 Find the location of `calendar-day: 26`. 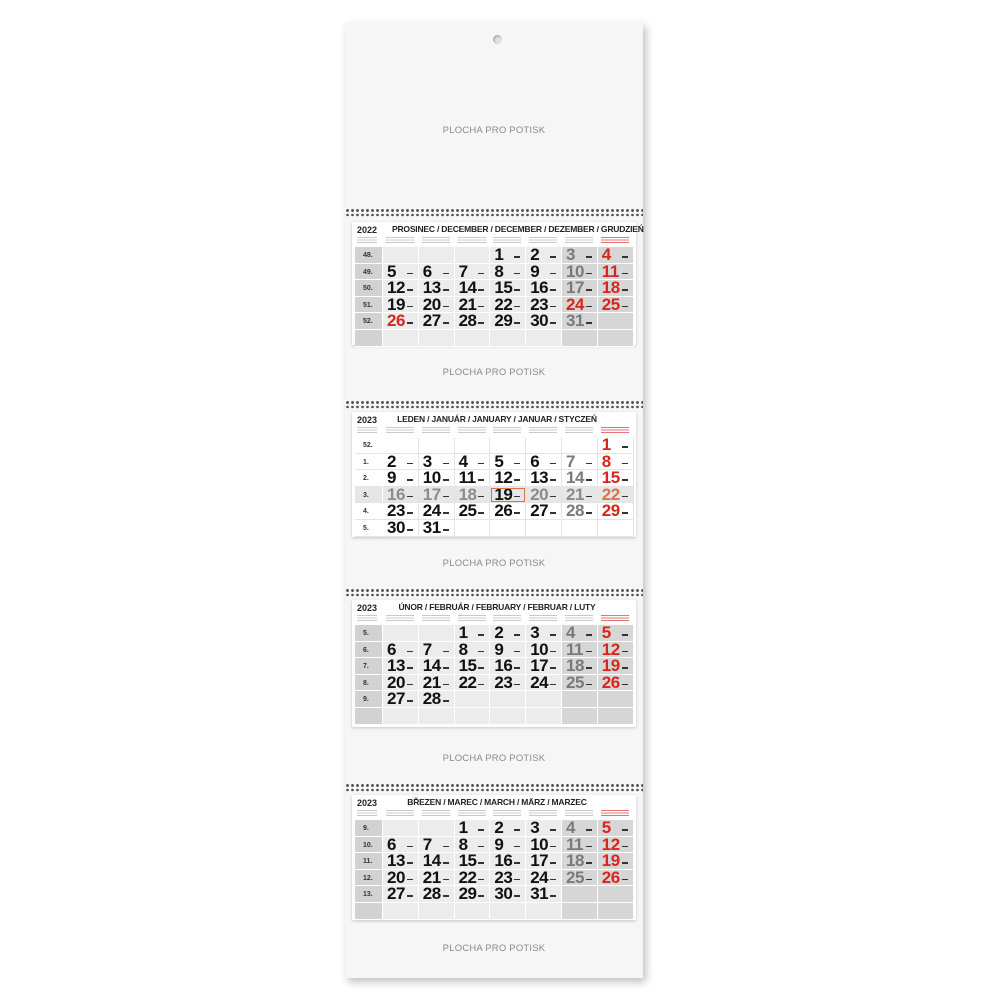

calendar-day: 26 is located at coordinates (401, 321).